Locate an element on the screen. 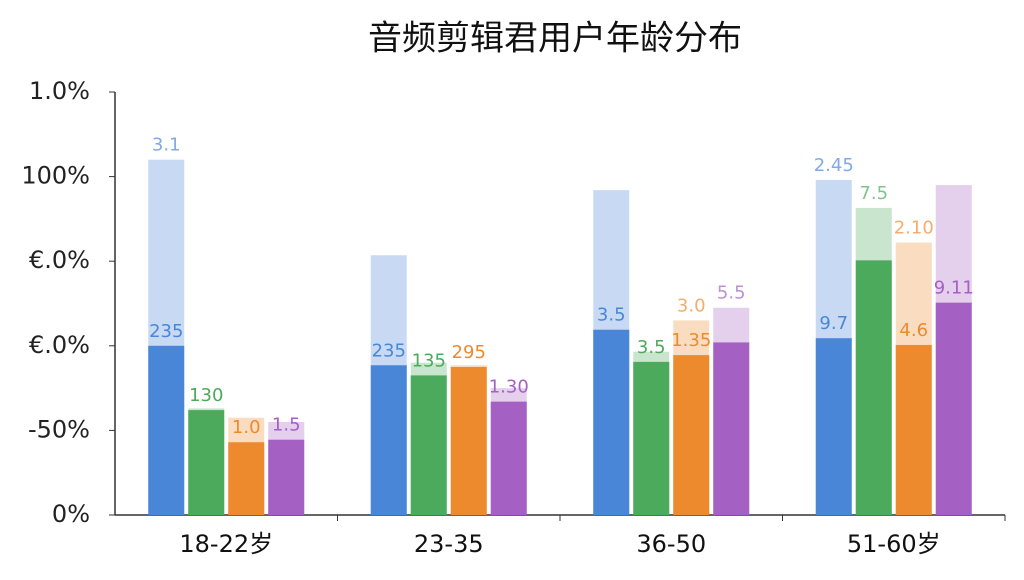 This screenshot has width=1024, height=580. y-tick-label: 100% is located at coordinates (55, 176).